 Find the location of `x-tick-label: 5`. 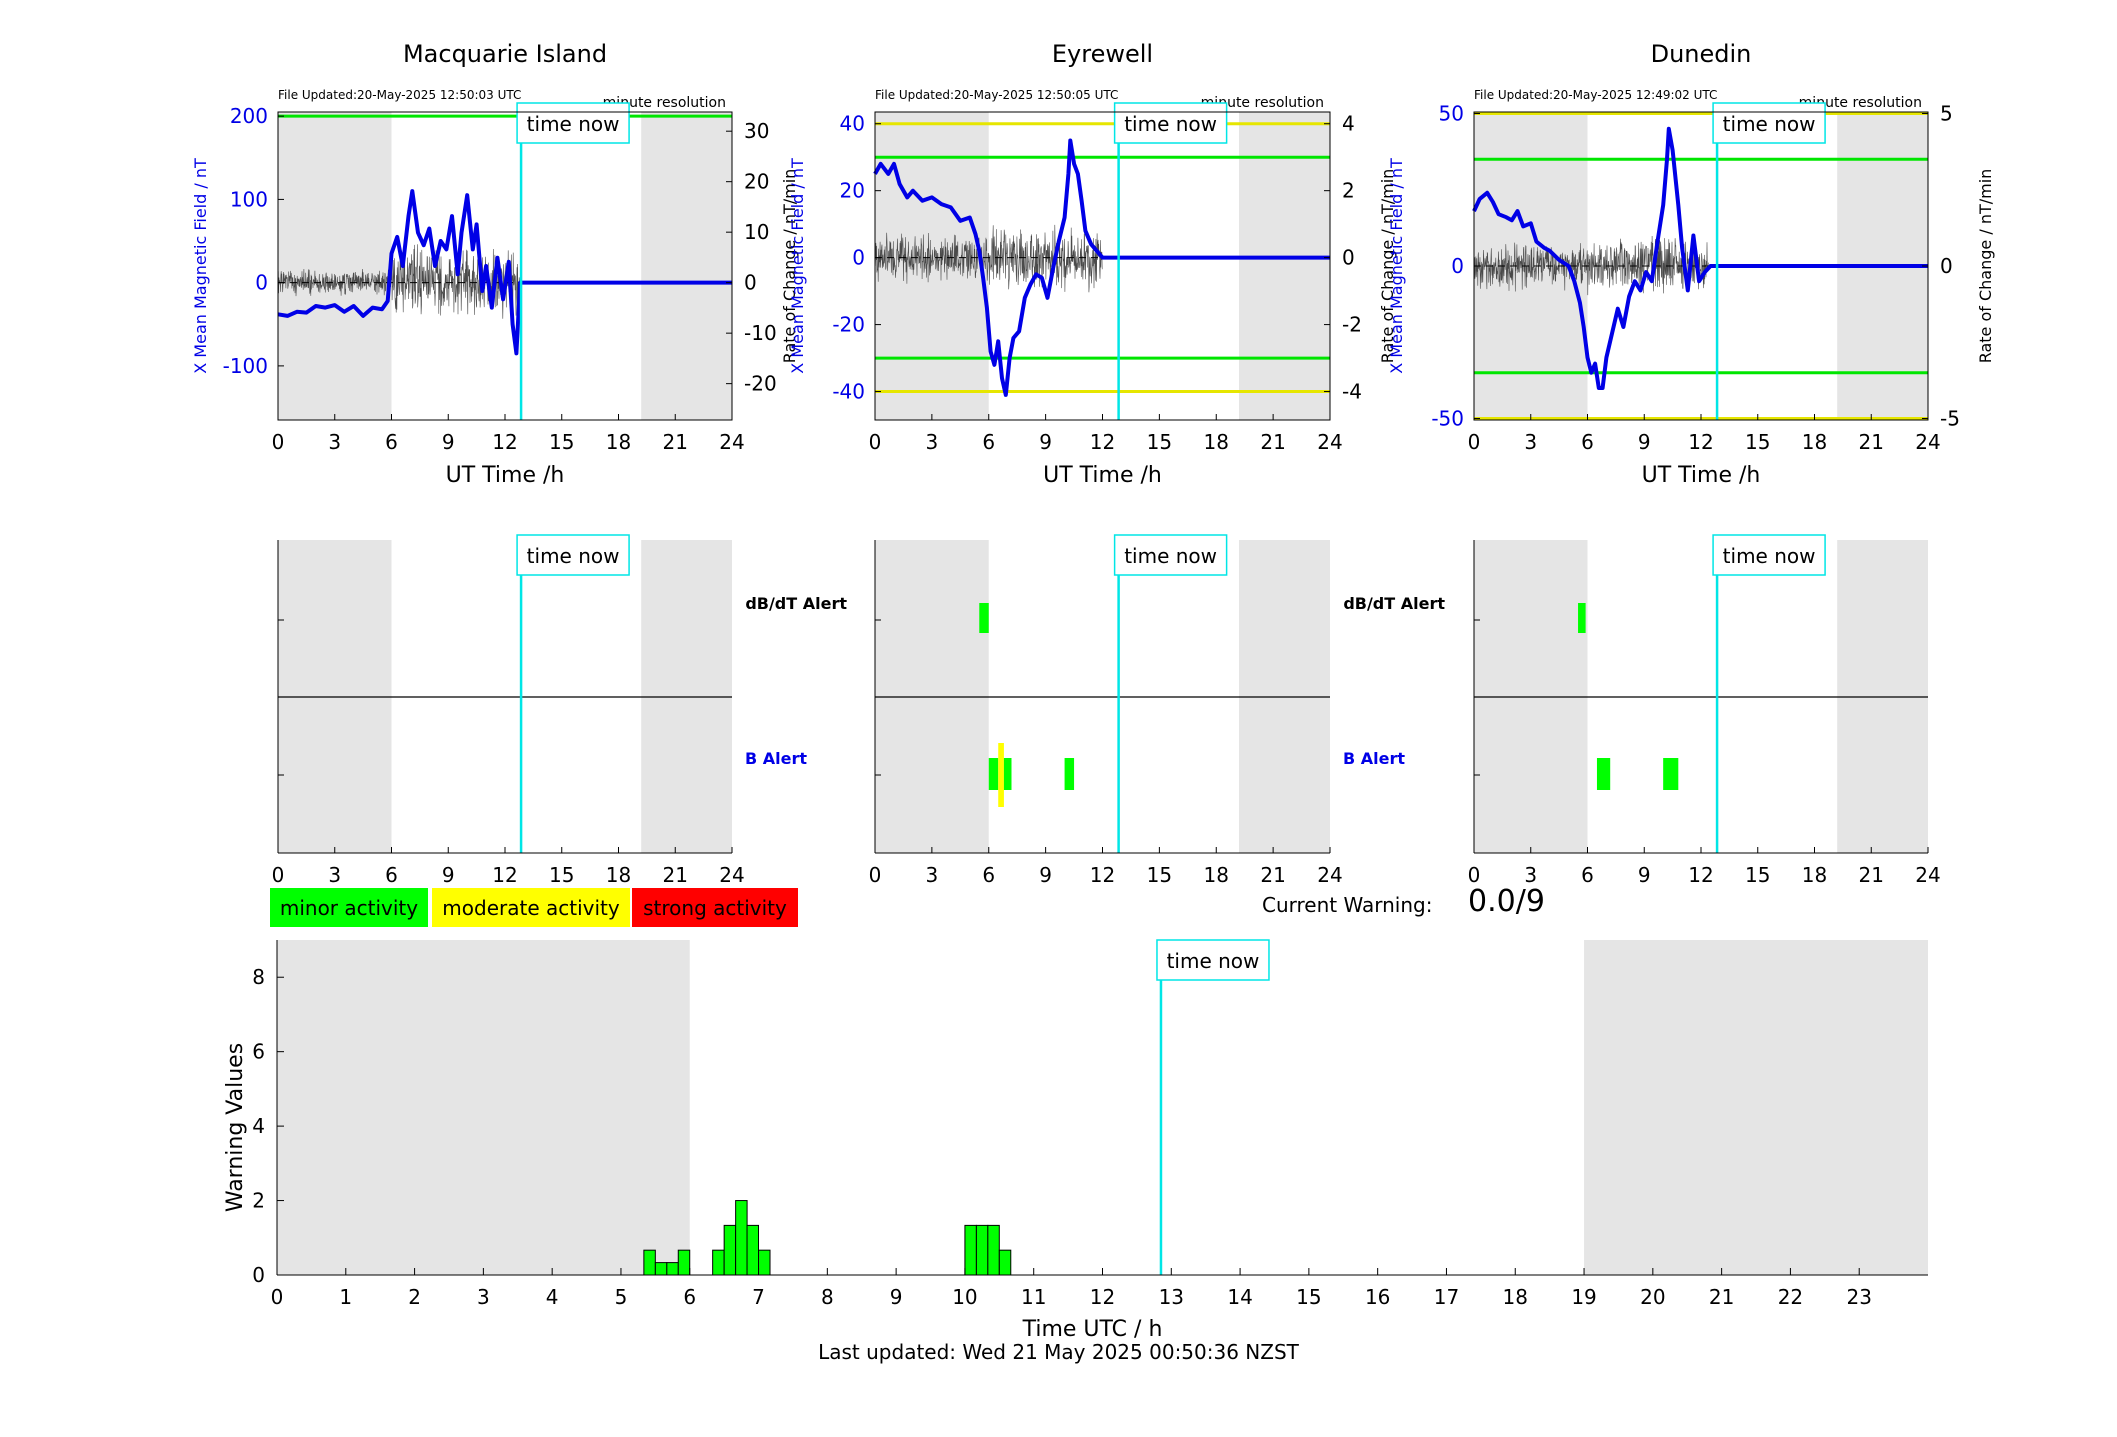

x-tick-label: 5 is located at coordinates (621, 1297).